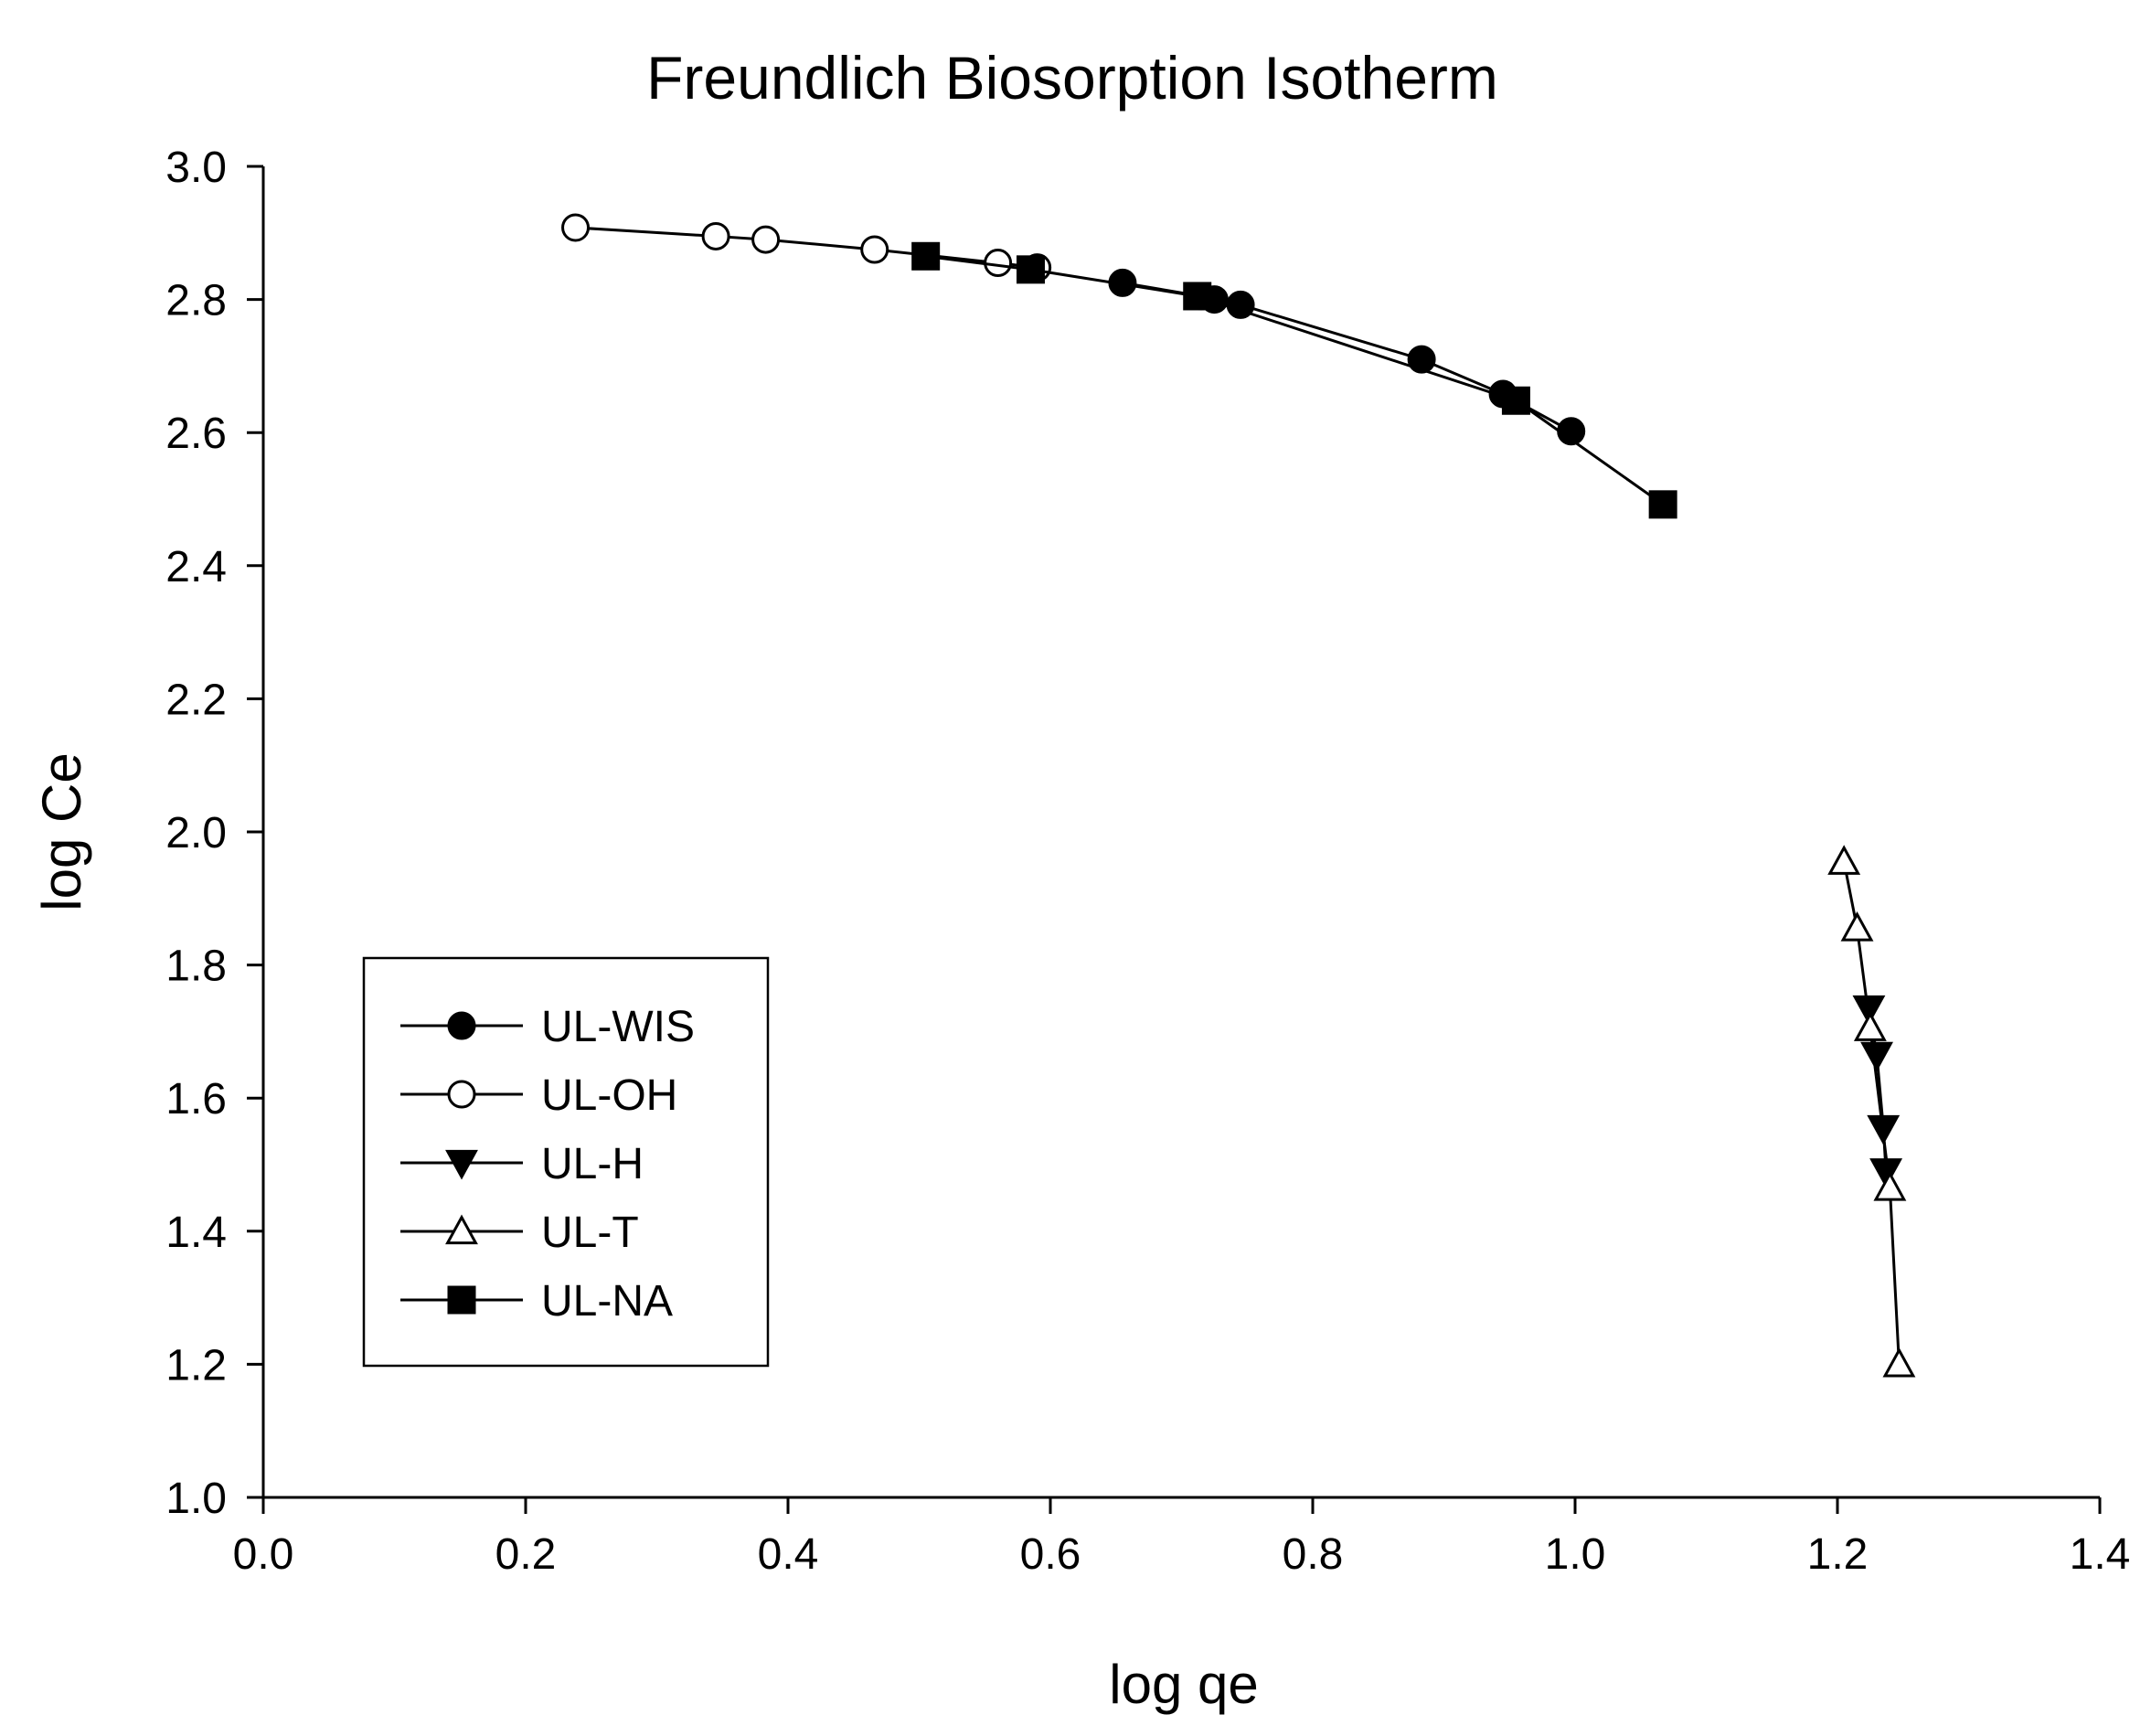 This screenshot has width=2151, height=1736. Describe the element at coordinates (196, 434) in the screenshot. I see `y-tick-label: 2.6` at that location.